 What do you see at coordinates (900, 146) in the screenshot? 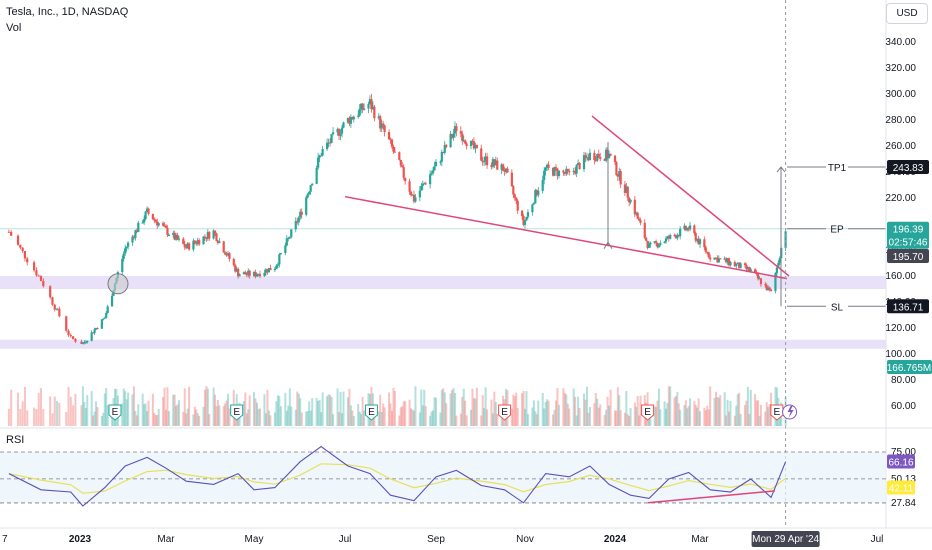
I see `price-tick: 260.00` at bounding box center [900, 146].